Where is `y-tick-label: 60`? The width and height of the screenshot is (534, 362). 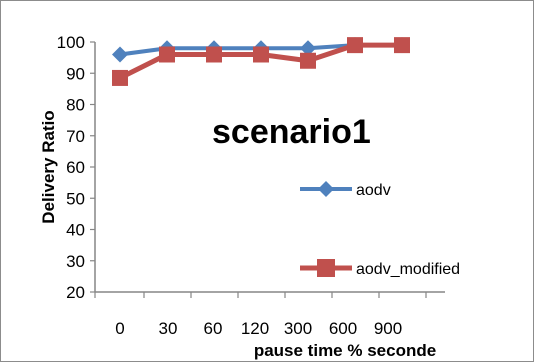
y-tick-label: 60 is located at coordinates (75, 167).